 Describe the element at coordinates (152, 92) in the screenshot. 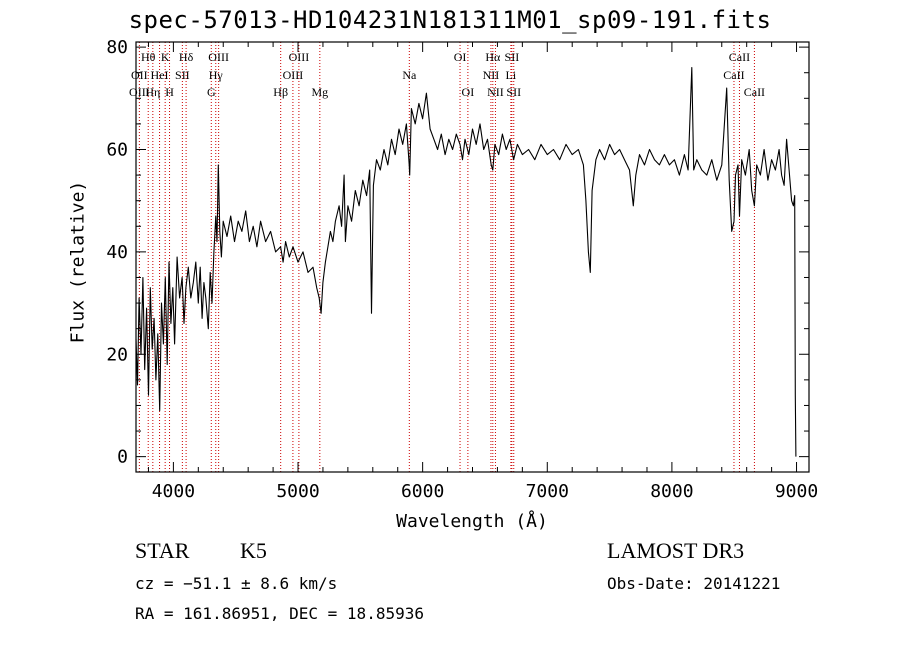

I see `spectral-line-label: Hη` at that location.